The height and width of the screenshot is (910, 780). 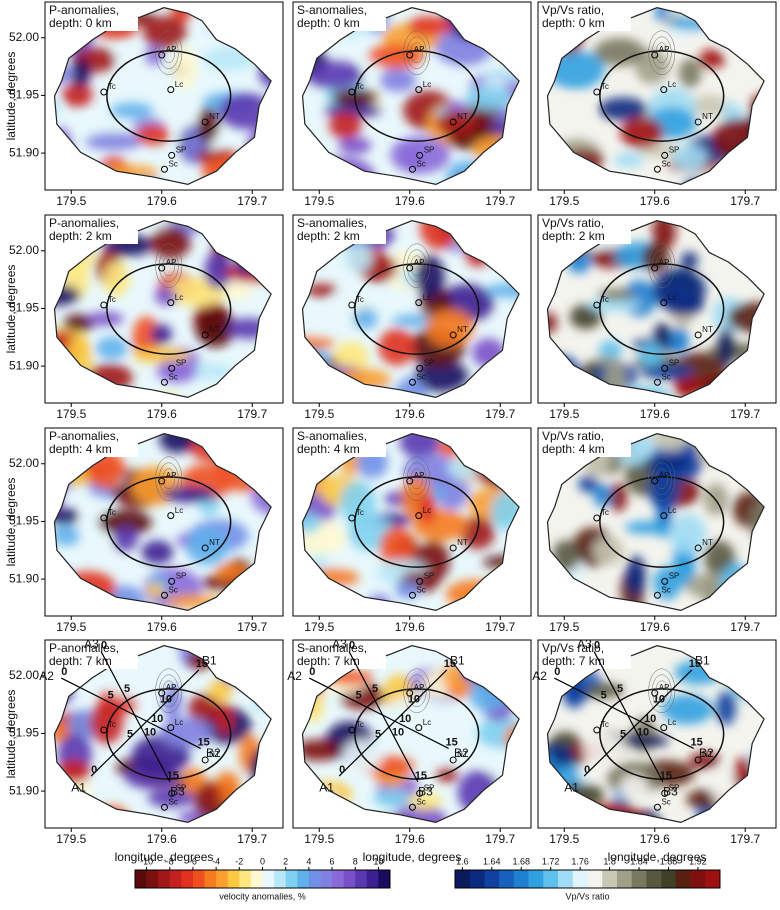 I want to click on site-label: SP, so click(x=429, y=576).